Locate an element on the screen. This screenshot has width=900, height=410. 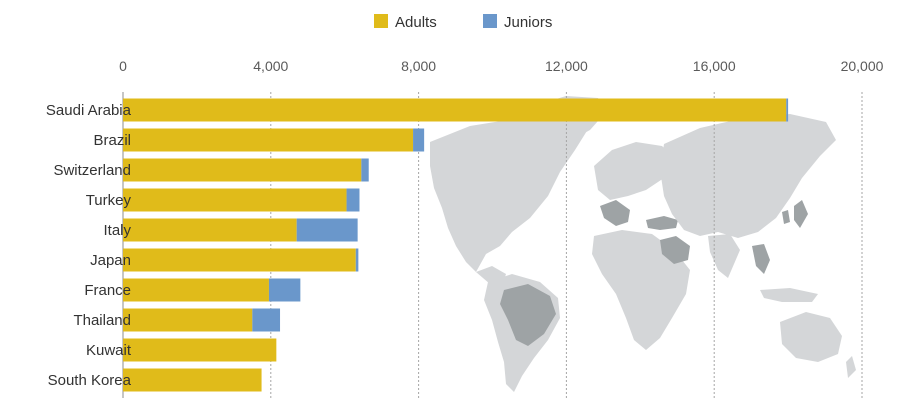
category-label: Switzerland is located at coordinates (92, 170).